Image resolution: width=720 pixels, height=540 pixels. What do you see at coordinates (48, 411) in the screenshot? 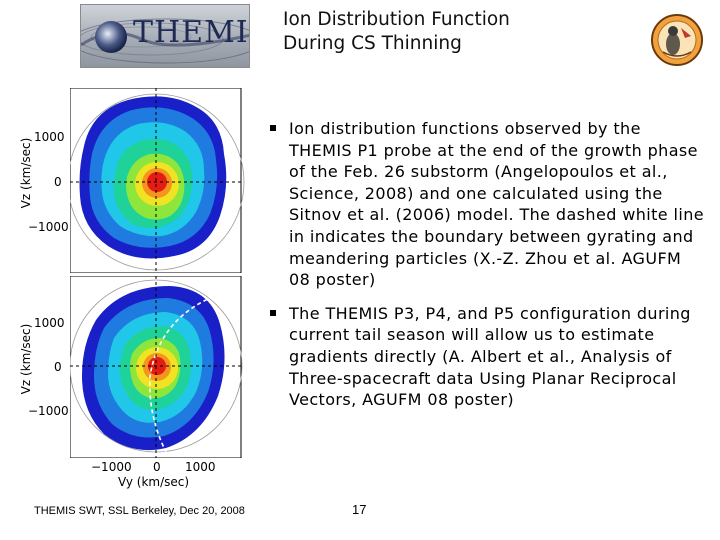
I see `bottom-plot-y-tick: −1000` at bounding box center [48, 411].